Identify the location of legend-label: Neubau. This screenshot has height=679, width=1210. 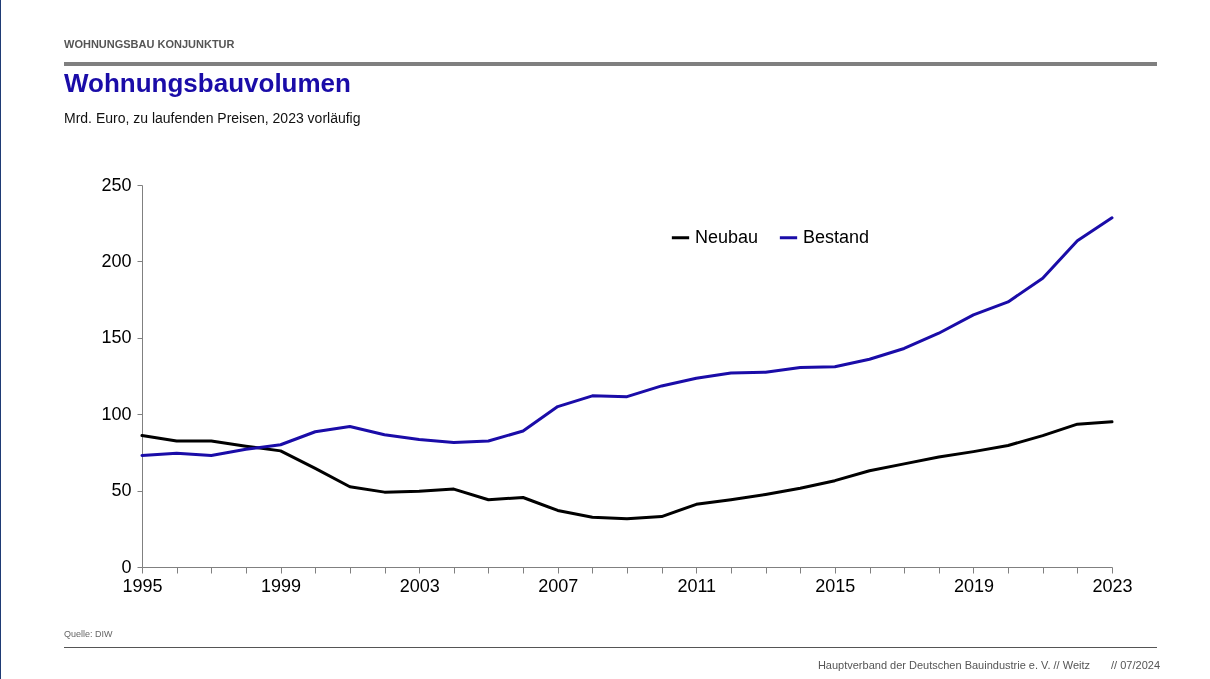
(727, 236).